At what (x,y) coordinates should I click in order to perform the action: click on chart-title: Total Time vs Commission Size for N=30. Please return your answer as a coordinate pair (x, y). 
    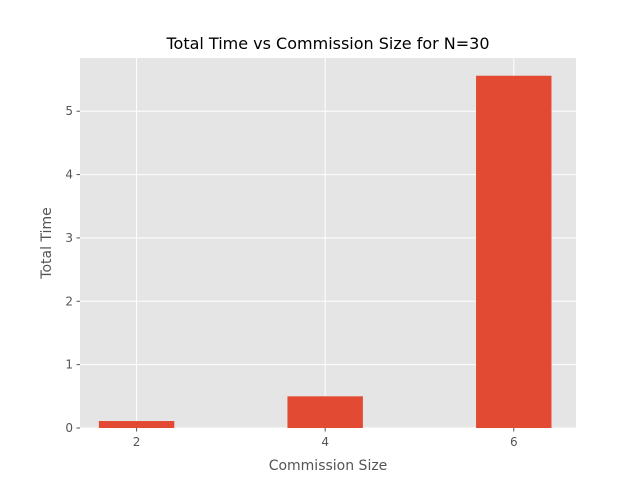
    Looking at the image, I should click on (327, 43).